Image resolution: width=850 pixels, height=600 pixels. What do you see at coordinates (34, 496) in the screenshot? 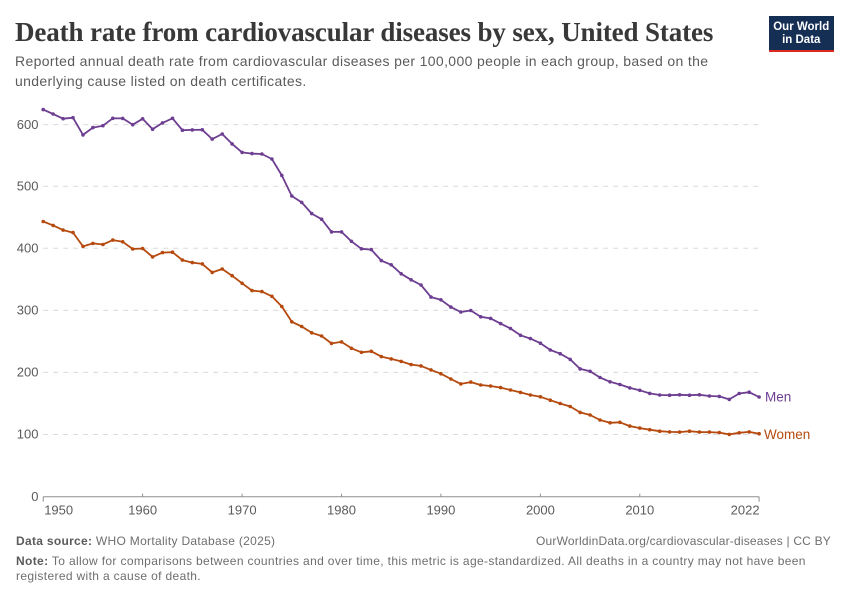
I see `svg-text: 0` at bounding box center [34, 496].